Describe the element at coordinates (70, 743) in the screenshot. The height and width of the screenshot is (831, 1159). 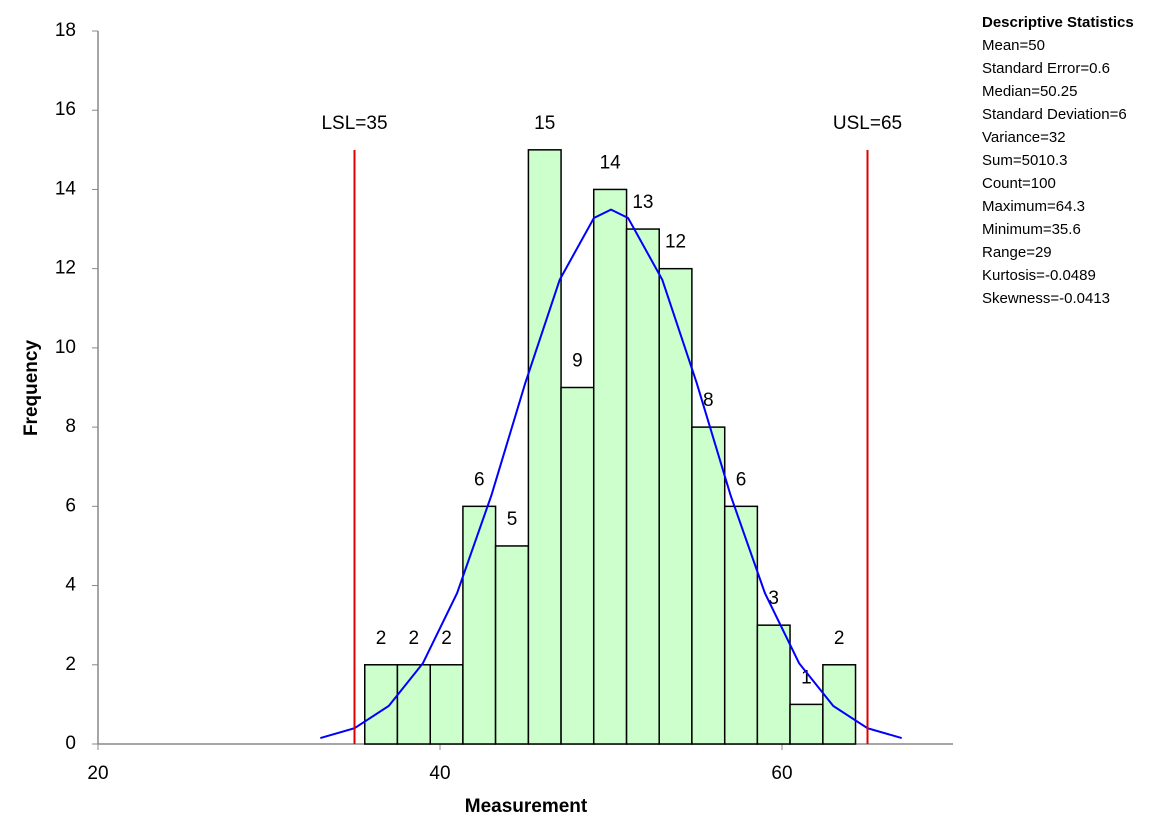
I see `y-tick-label: 0` at that location.